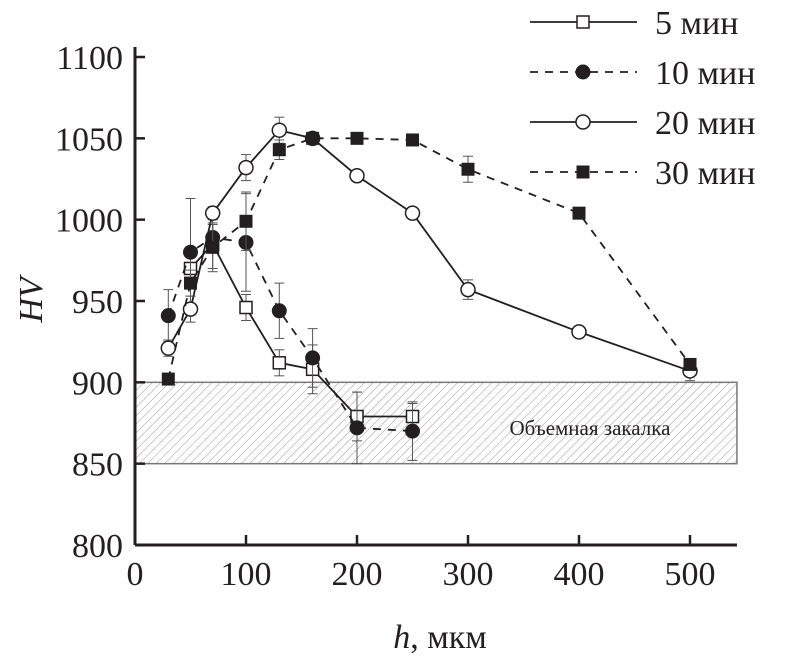  What do you see at coordinates (357, 574) in the screenshot?
I see `x-tick-label: 200` at bounding box center [357, 574].